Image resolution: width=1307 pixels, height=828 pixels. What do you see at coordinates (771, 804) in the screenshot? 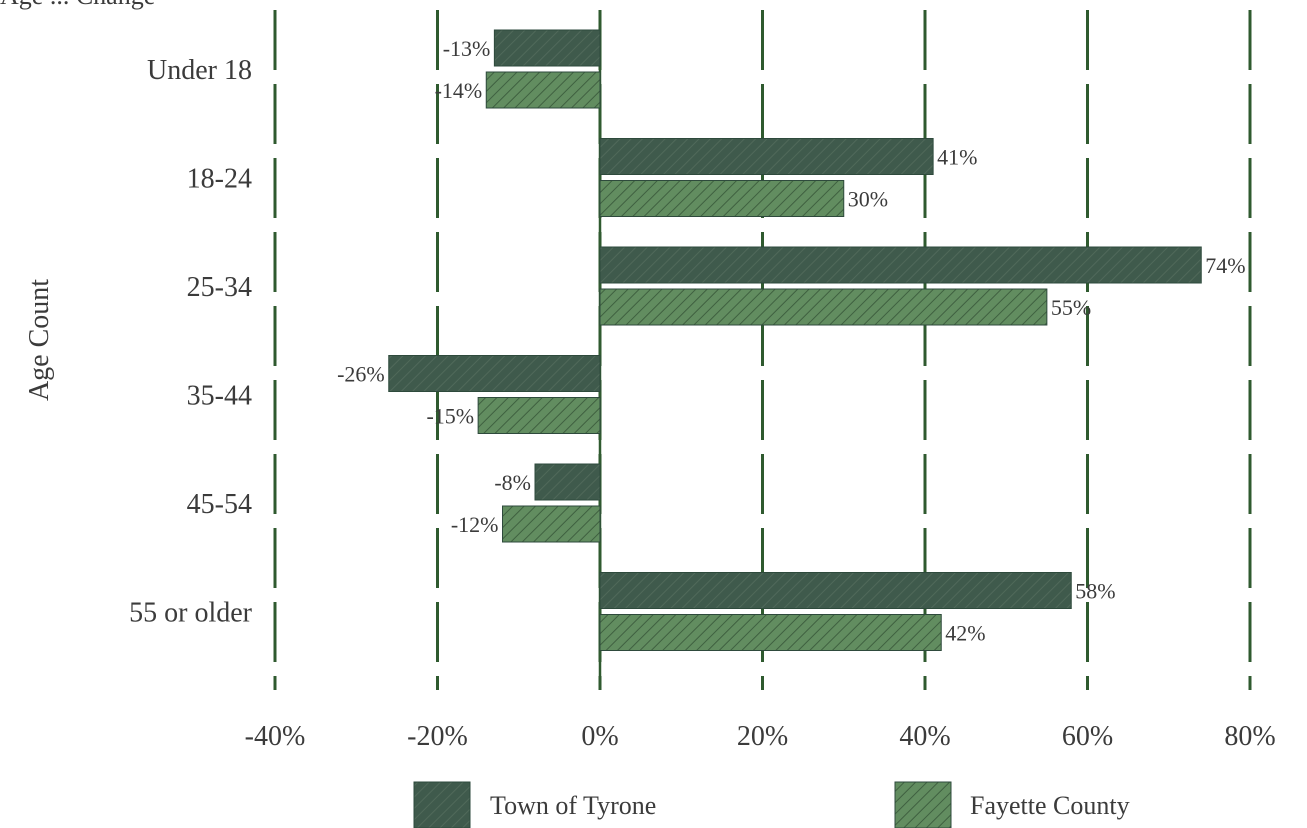
I see `legend: Town of Tyrone Fayette County` at bounding box center [771, 804].